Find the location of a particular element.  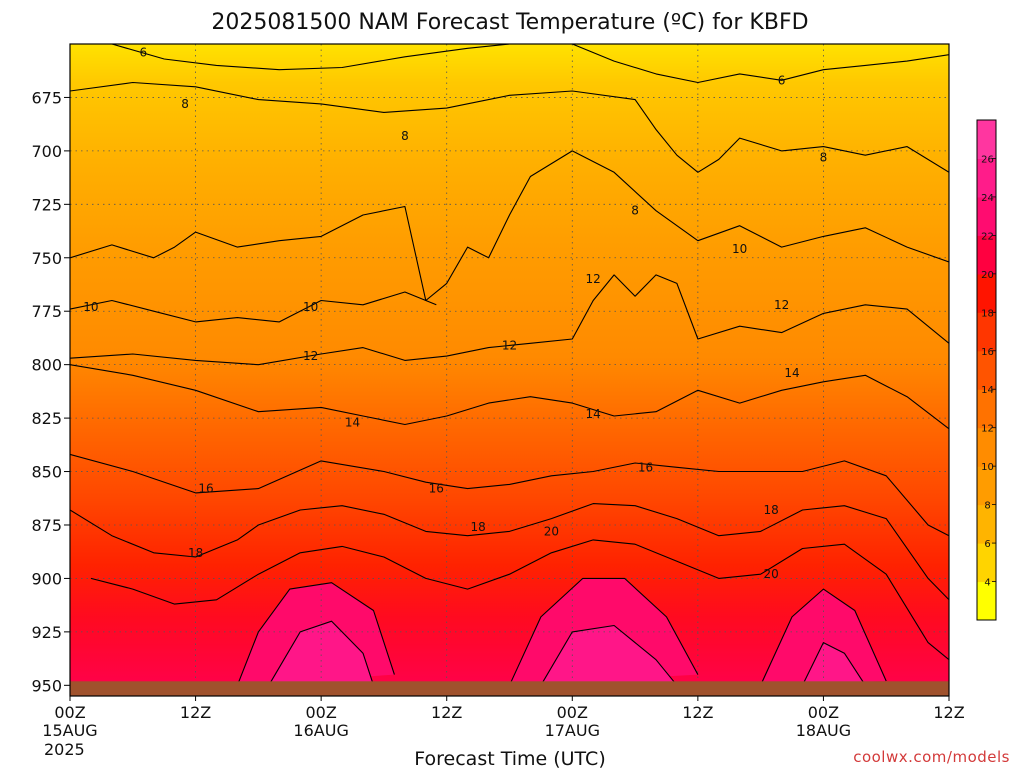

contour-label-6-1: 6 is located at coordinates (782, 80).